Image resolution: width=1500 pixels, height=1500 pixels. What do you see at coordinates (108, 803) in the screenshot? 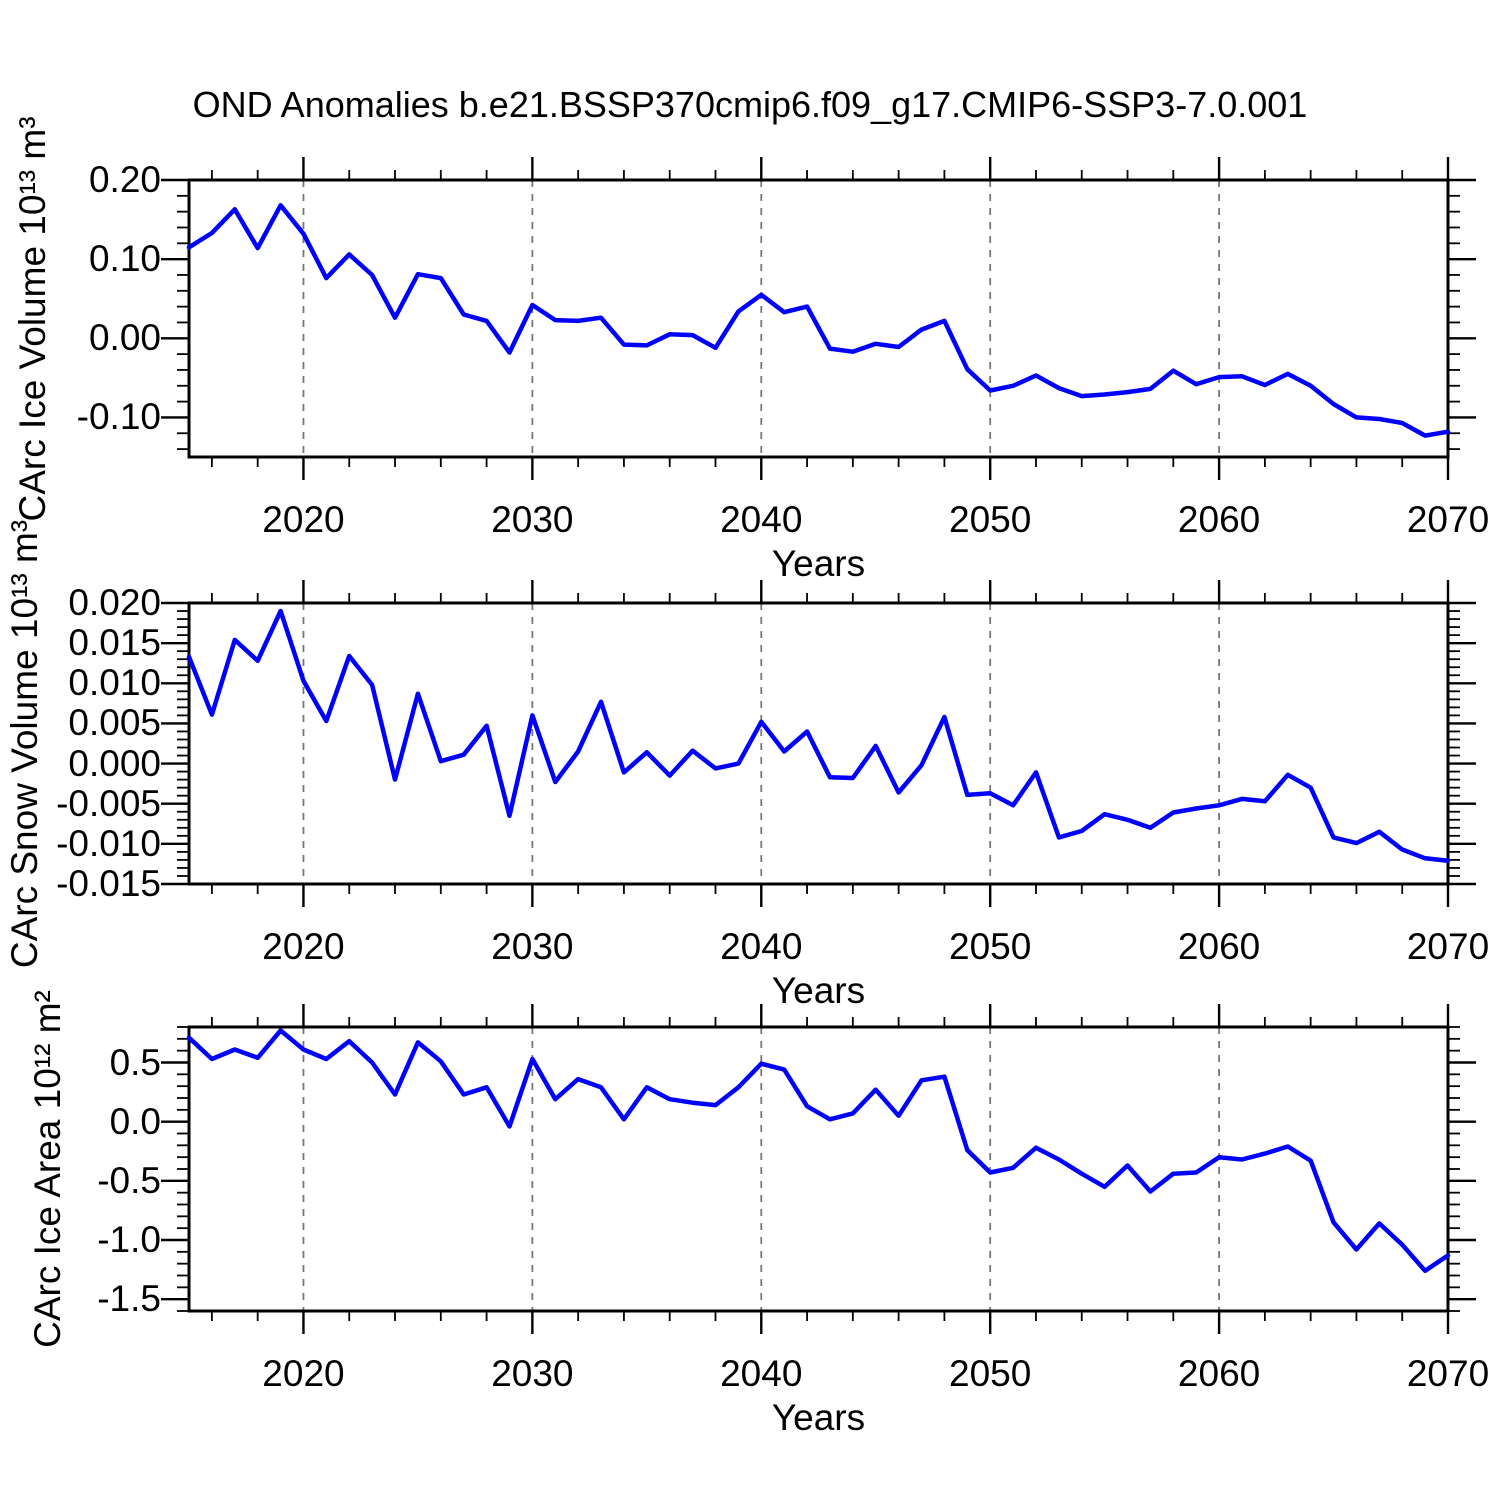
I see `y-tick-label: -0.005` at bounding box center [108, 803].